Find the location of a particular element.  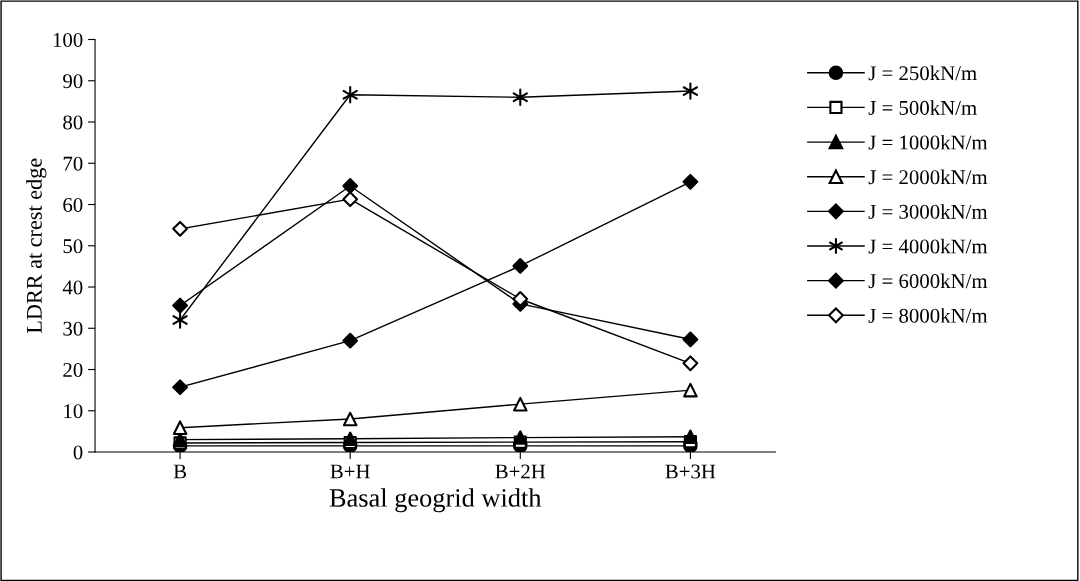

legend-label: J = 4000kN/m is located at coordinates (928, 246).